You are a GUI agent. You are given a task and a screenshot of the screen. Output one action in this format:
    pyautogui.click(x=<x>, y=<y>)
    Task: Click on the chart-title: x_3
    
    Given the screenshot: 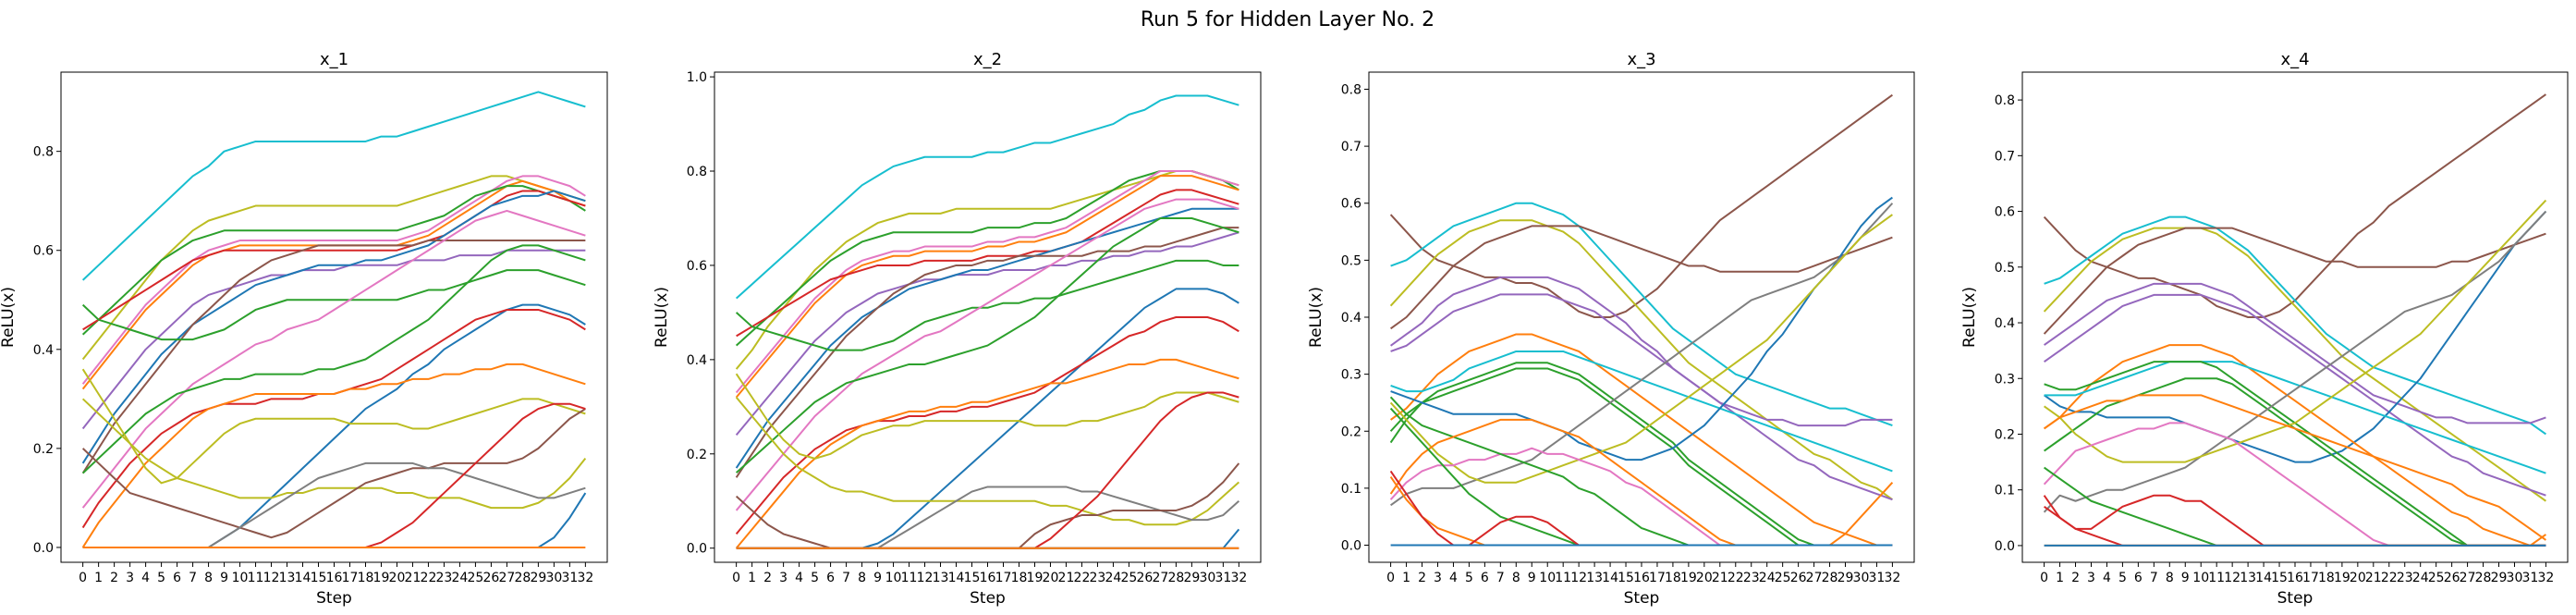 What is the action you would take?
    pyautogui.click(x=1641, y=60)
    